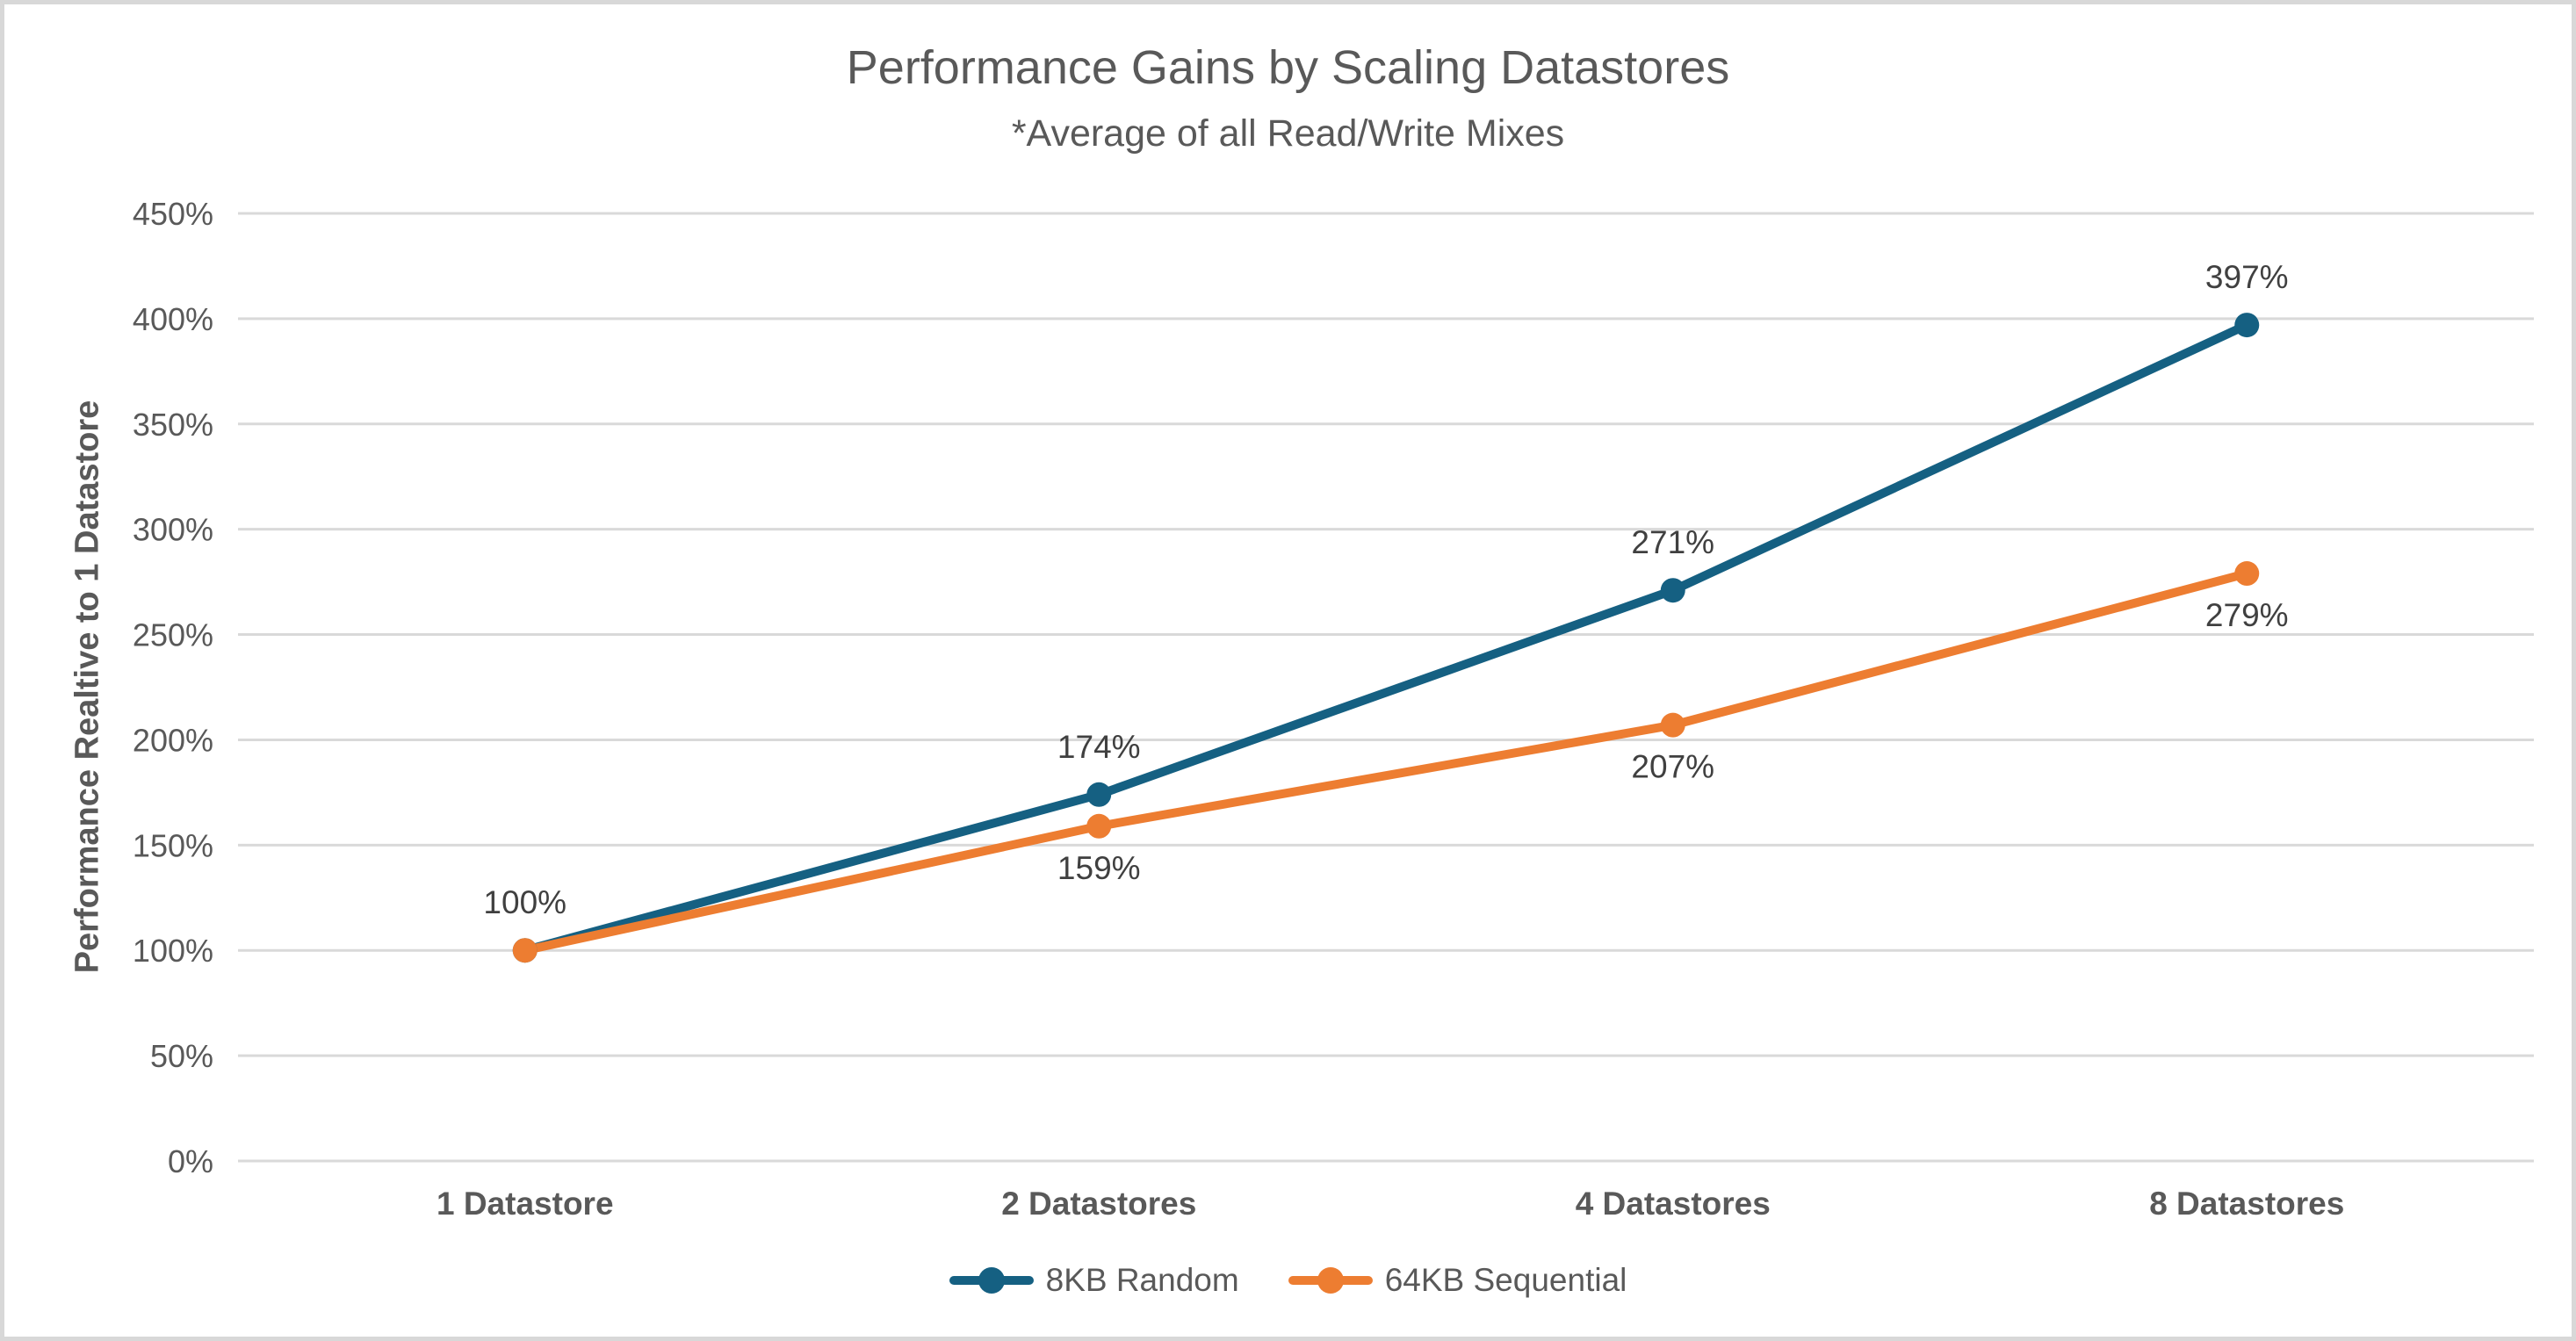 Image resolution: width=2576 pixels, height=1341 pixels. What do you see at coordinates (1099, 868) in the screenshot?
I see `data-label-series2-2: 159%` at bounding box center [1099, 868].